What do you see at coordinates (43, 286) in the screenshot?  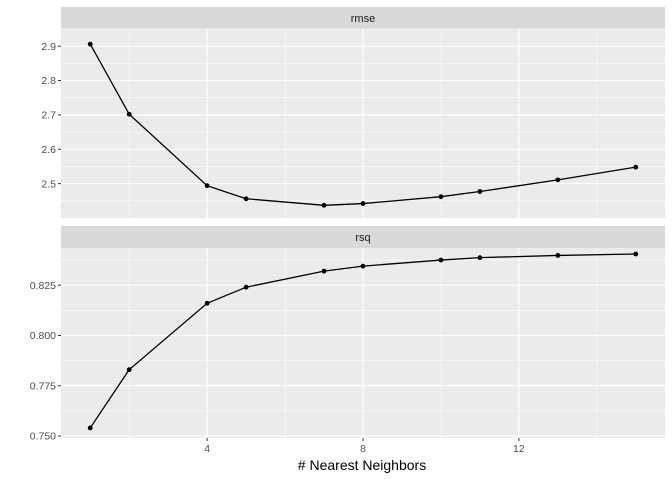 I see `y-tick-label: 0.825` at bounding box center [43, 286].